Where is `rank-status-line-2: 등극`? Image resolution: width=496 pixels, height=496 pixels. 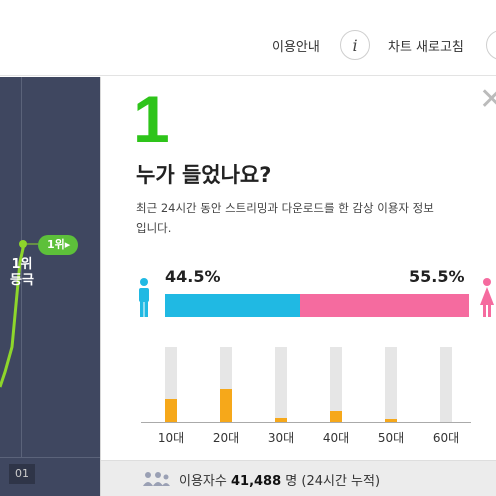
rank-status-line-2: 등극 is located at coordinates (22, 280).